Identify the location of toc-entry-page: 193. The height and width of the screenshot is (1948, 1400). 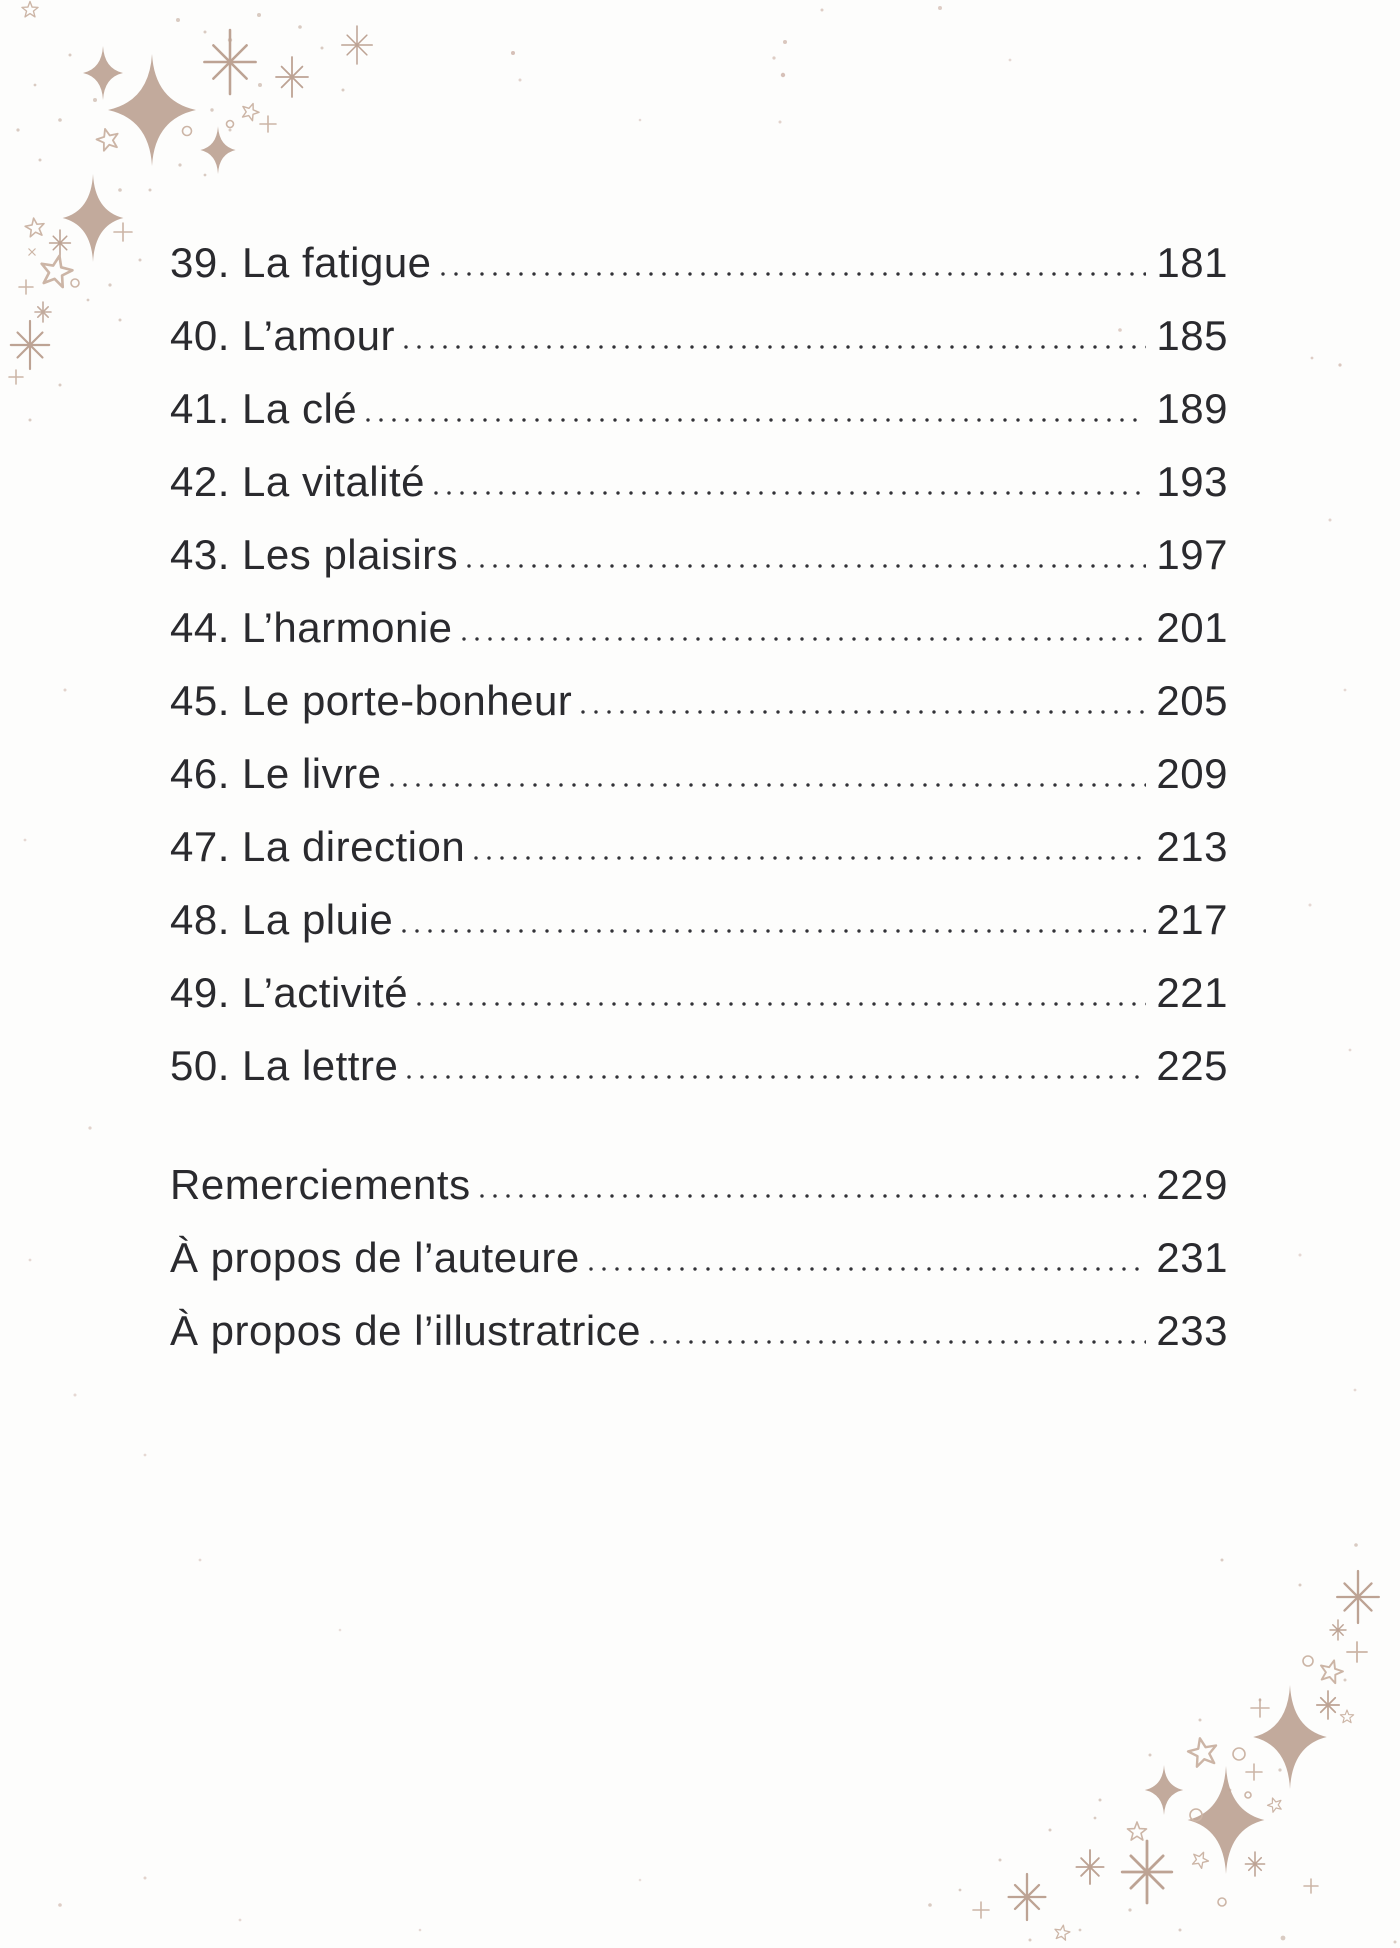
(1192, 481).